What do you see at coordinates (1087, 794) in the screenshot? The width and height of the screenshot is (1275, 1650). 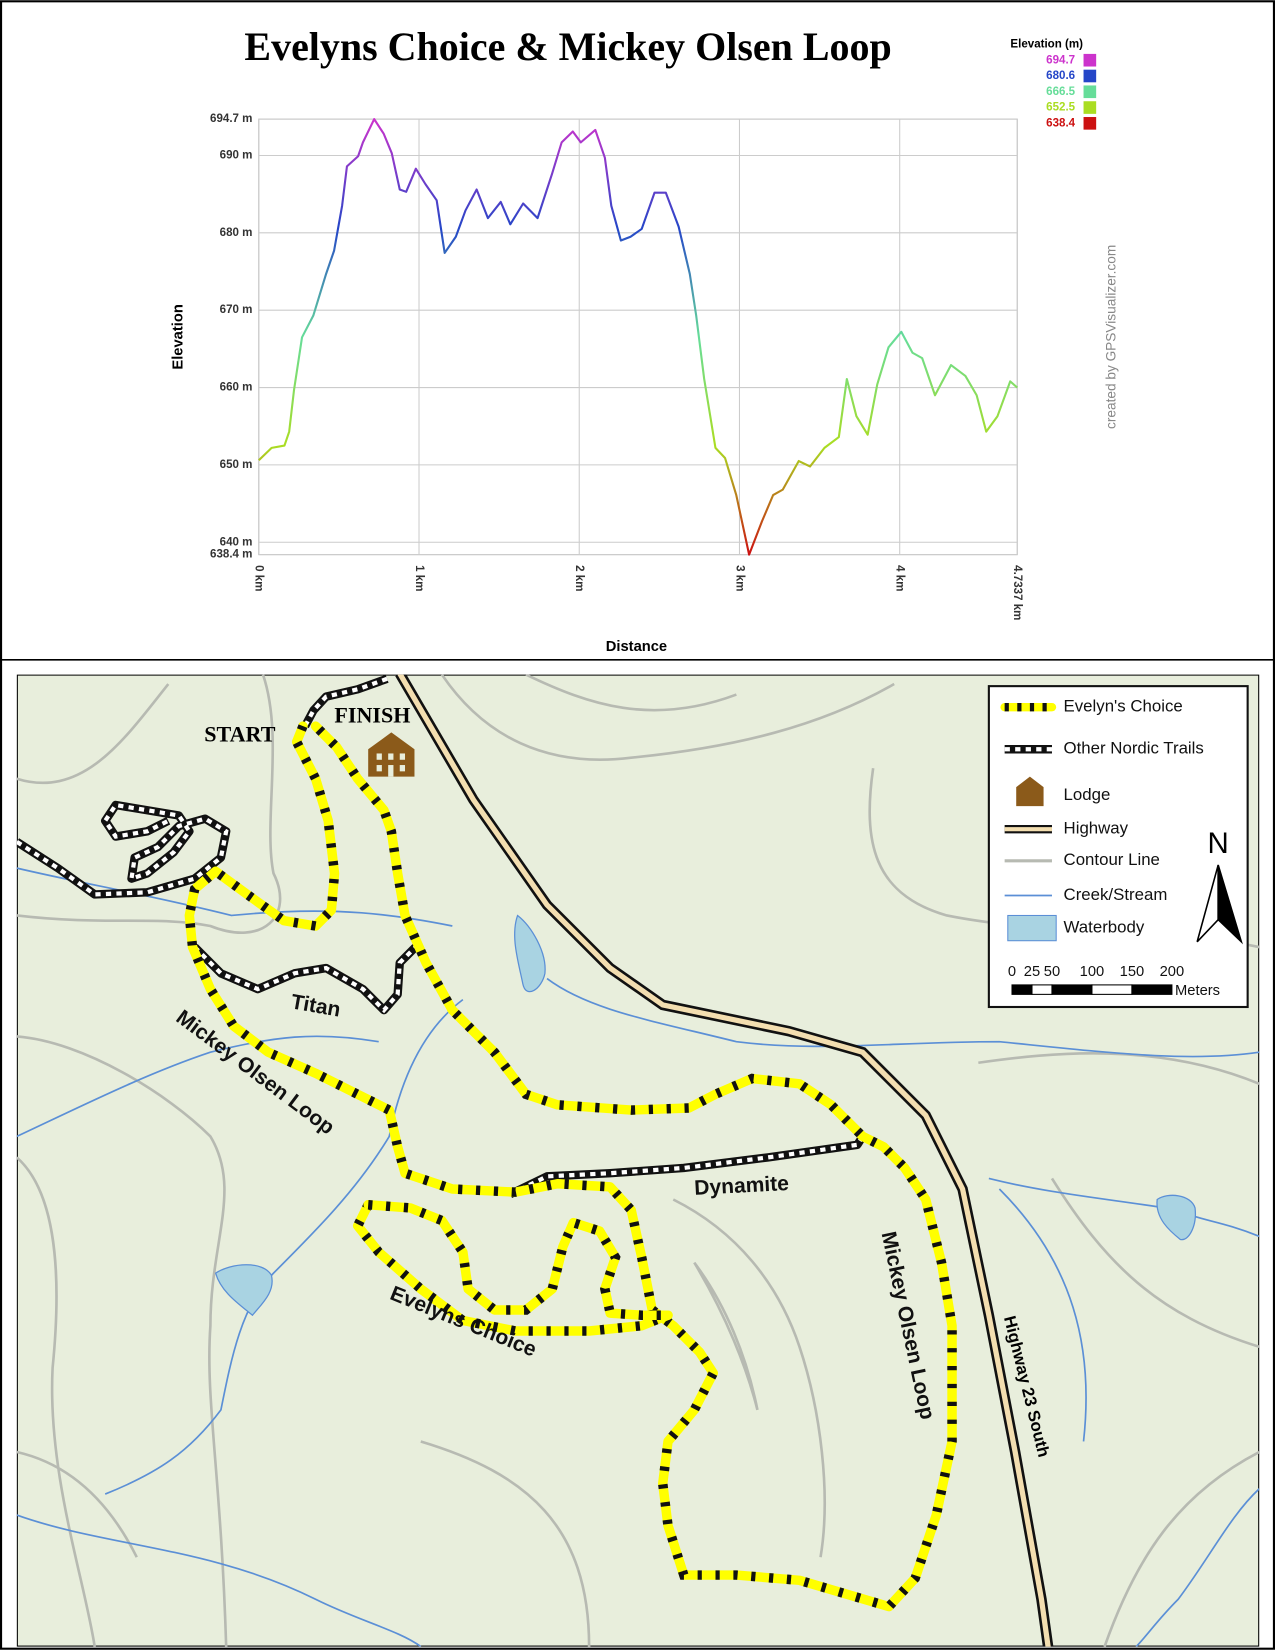 I see `legend-entry: Lodge` at bounding box center [1087, 794].